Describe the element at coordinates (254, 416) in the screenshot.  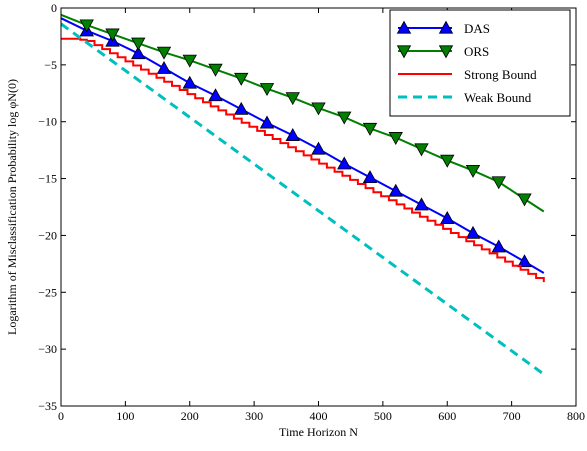
I see `x-tick-label: 300` at that location.